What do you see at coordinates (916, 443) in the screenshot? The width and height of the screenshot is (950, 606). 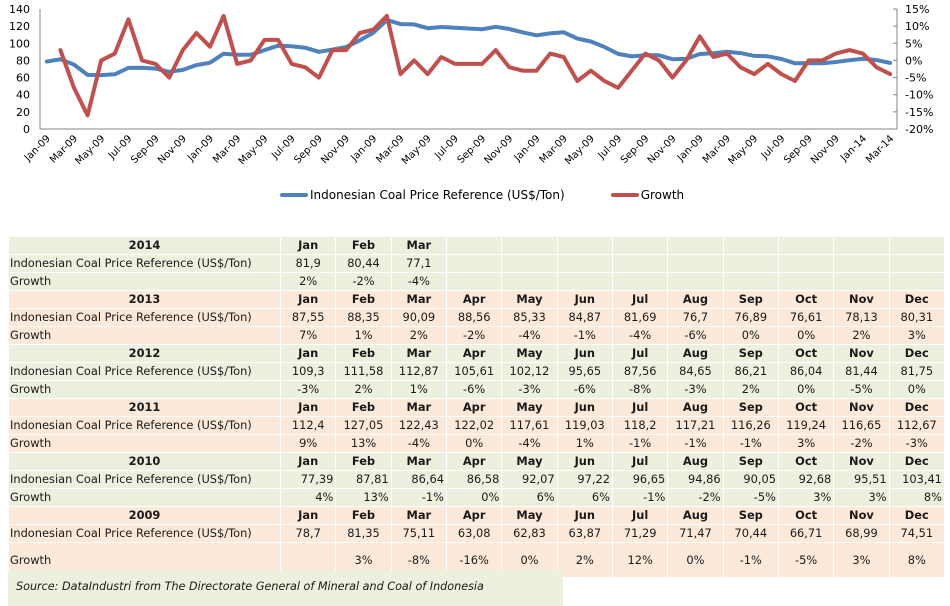 I see `growth-cell: -3%` at bounding box center [916, 443].